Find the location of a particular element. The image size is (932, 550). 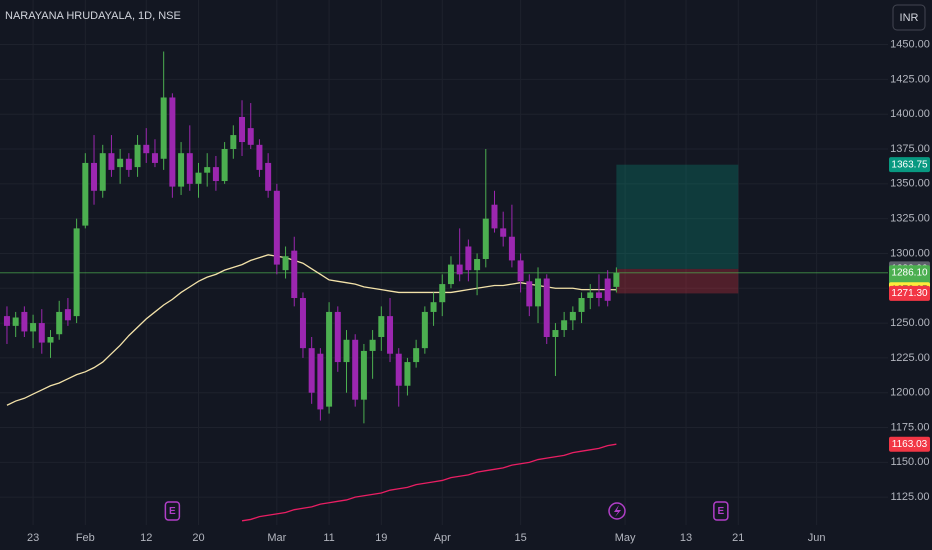

currency-label: INR is located at coordinates (909, 18).